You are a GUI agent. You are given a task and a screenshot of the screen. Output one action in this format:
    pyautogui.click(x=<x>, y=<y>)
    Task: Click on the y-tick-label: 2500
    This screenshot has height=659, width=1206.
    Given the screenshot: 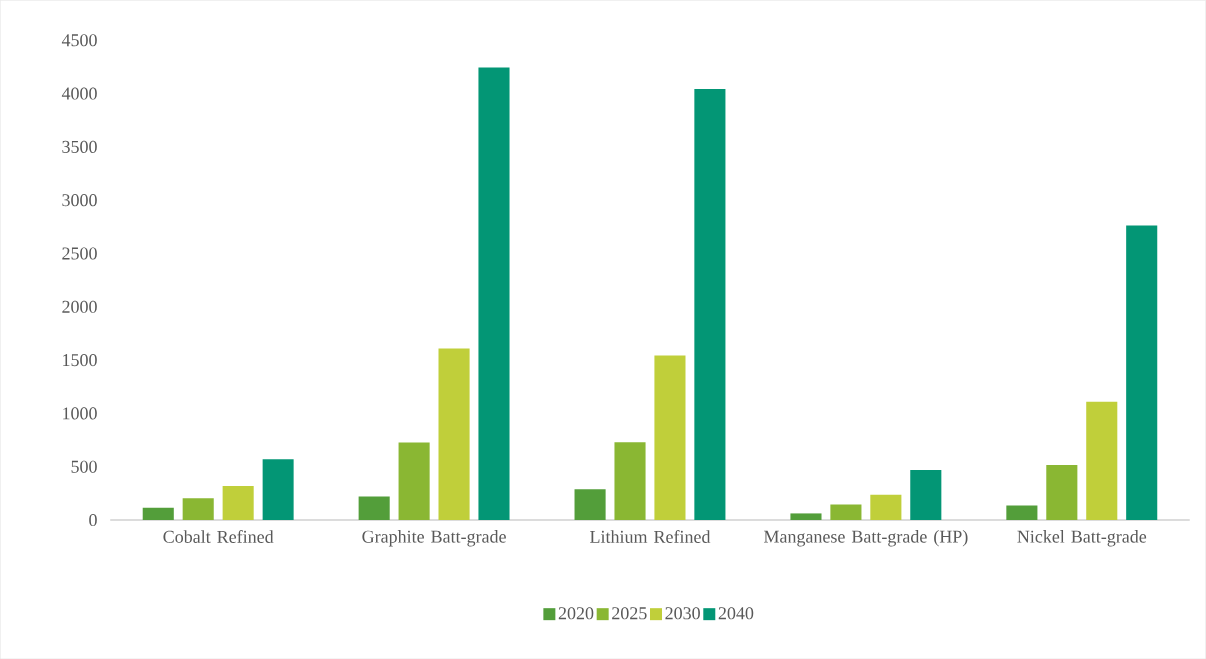 What is the action you would take?
    pyautogui.click(x=79, y=253)
    